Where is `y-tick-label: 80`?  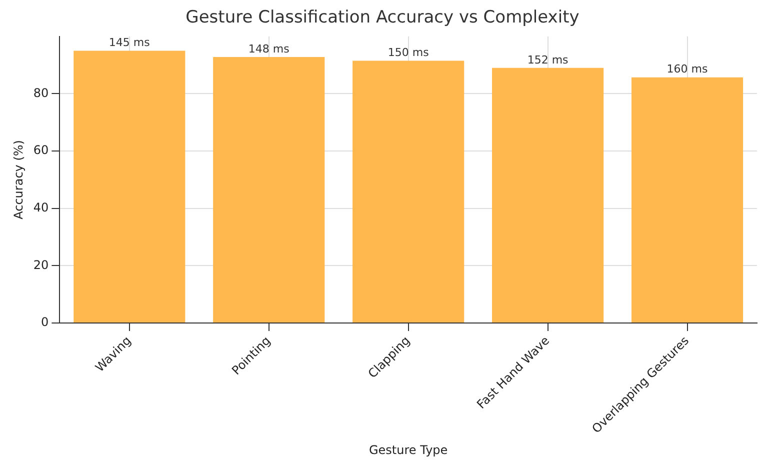 y-tick-label: 80 is located at coordinates (41, 93).